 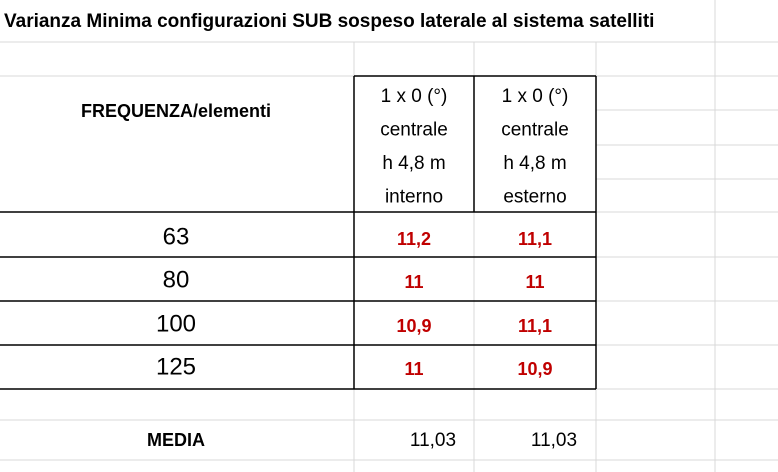 I want to click on frequency: 125, so click(x=176, y=366).